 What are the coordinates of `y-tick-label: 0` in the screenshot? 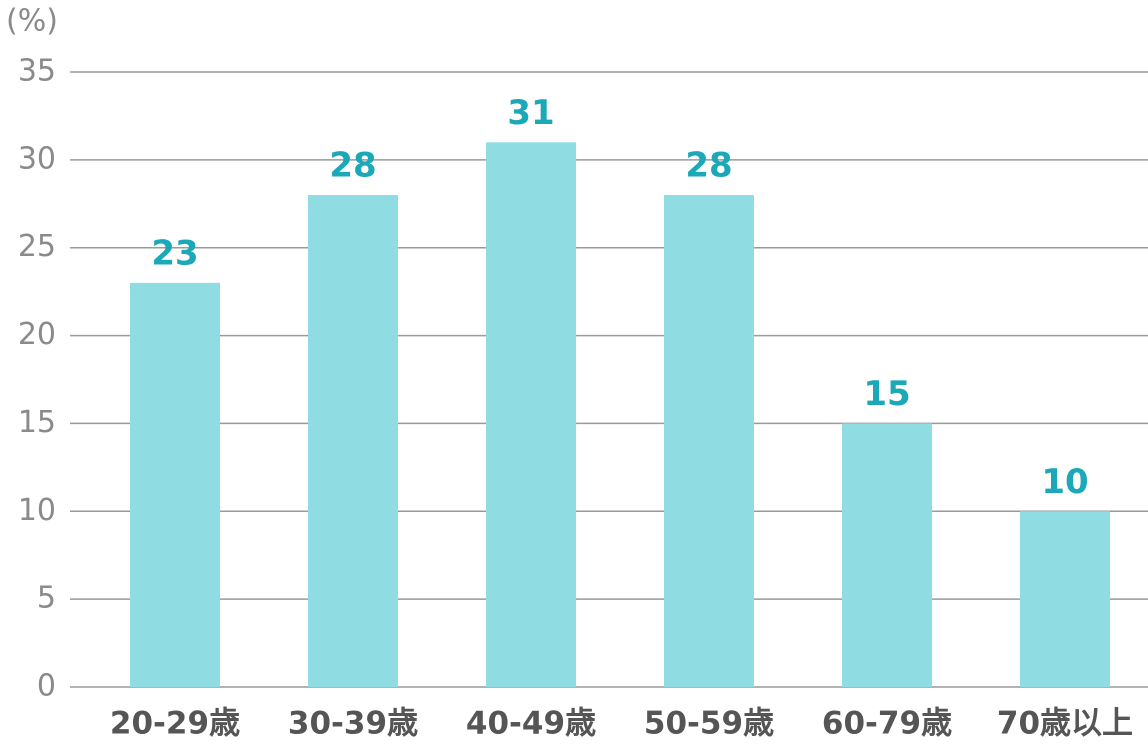 It's located at (46, 686).